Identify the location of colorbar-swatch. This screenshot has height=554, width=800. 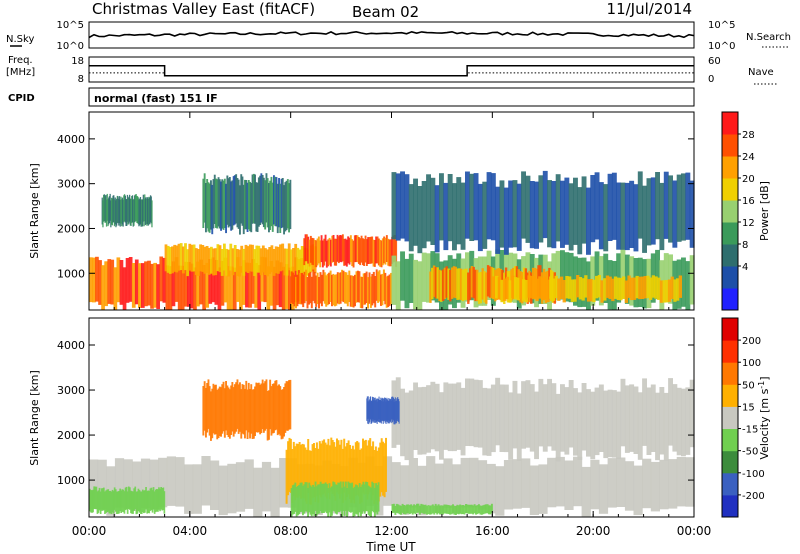
(730, 123).